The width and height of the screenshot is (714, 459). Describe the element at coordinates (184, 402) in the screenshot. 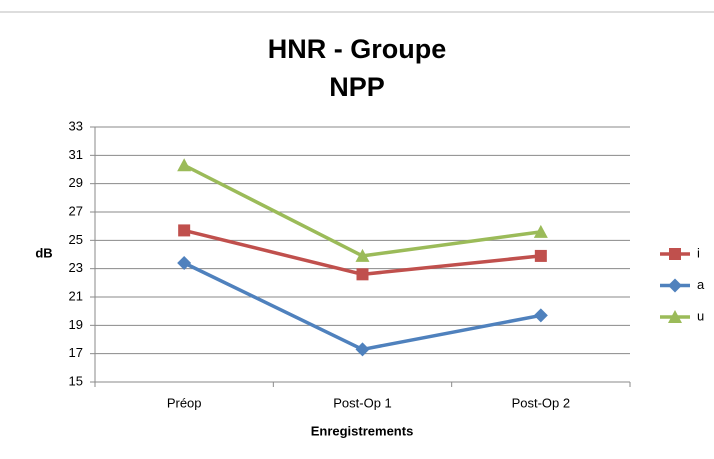

I see `x-tick-label: Préop` at that location.